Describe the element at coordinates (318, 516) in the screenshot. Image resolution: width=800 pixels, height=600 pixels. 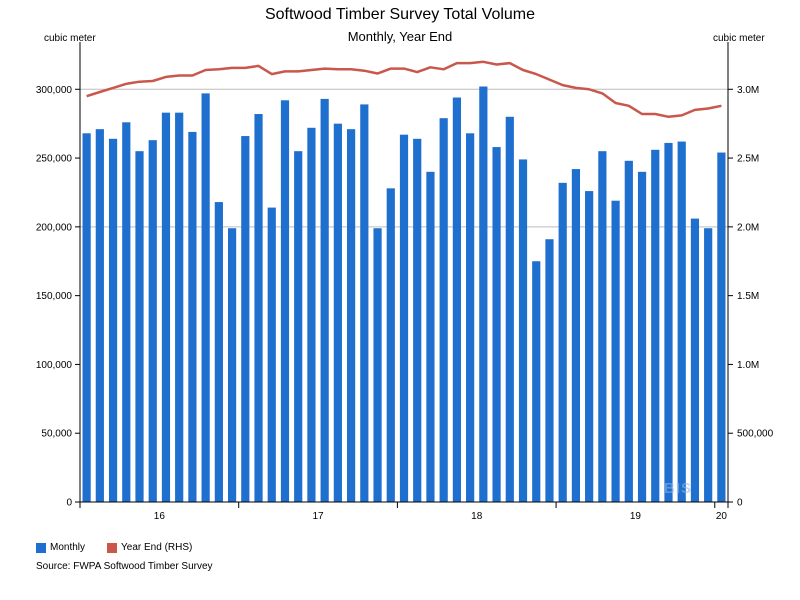
I see `x-axis-tick-label: 17` at that location.